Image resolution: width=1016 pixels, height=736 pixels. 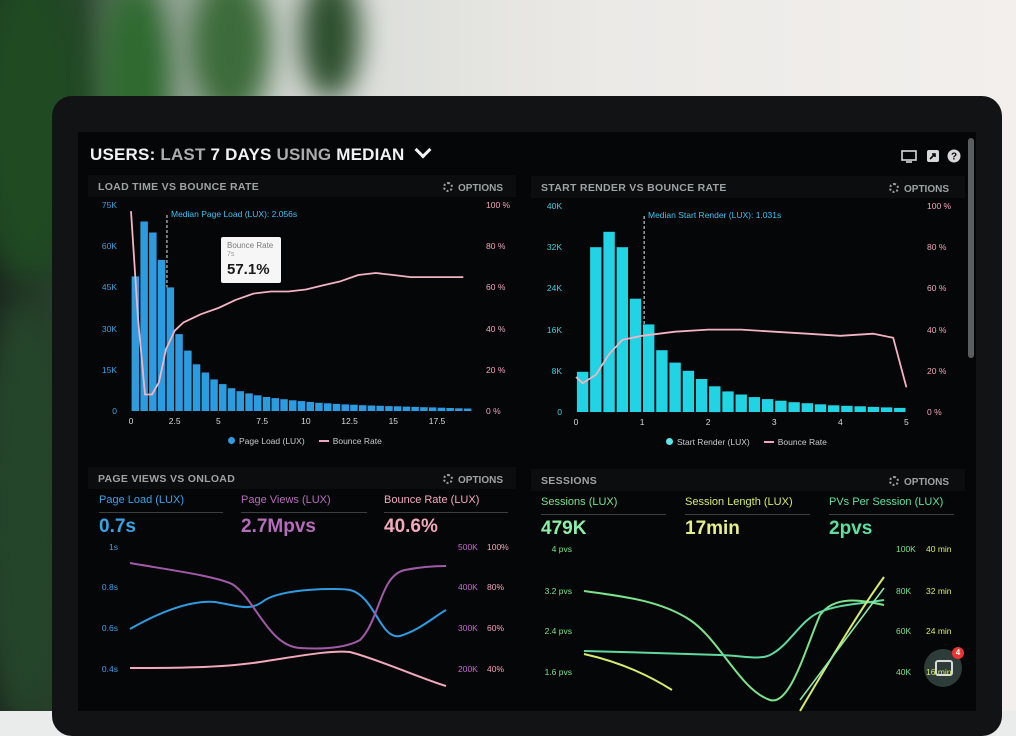 What do you see at coordinates (554, 247) in the screenshot?
I see `y-tick-left: 32K` at bounding box center [554, 247].